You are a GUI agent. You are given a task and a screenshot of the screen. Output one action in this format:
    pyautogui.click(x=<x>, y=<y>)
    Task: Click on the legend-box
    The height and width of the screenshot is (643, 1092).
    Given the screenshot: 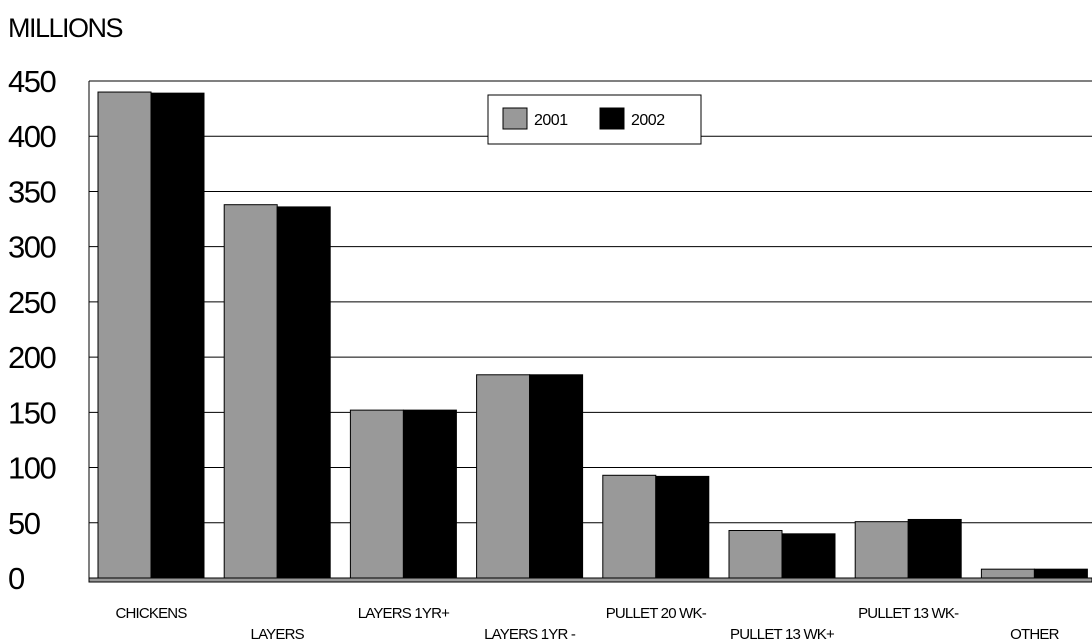 What is the action you would take?
    pyautogui.click(x=594, y=119)
    